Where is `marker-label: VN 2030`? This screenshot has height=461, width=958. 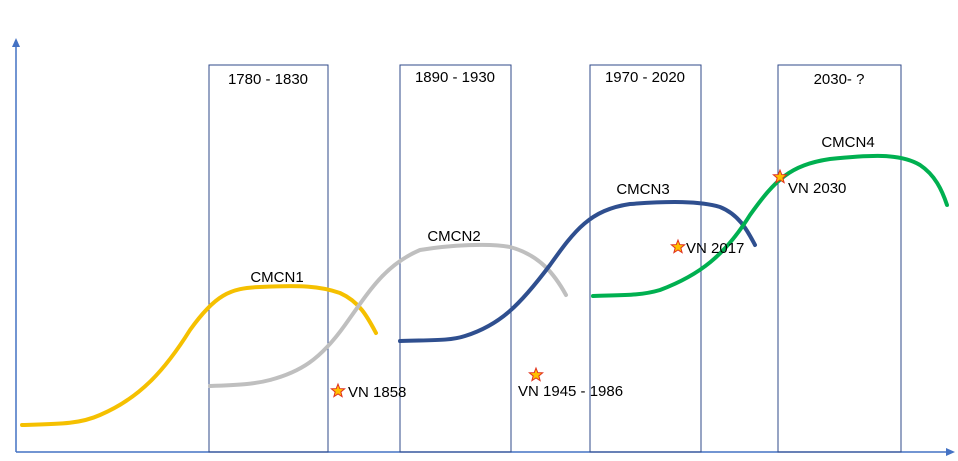 marker-label: VN 2030 is located at coordinates (817, 188).